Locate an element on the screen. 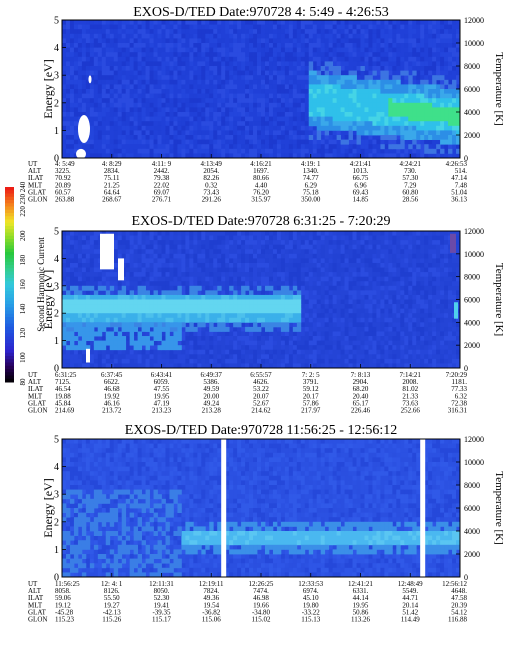 This screenshot has height=649, width=505. ephemeris-cell: 69.07 is located at coordinates (162, 192).